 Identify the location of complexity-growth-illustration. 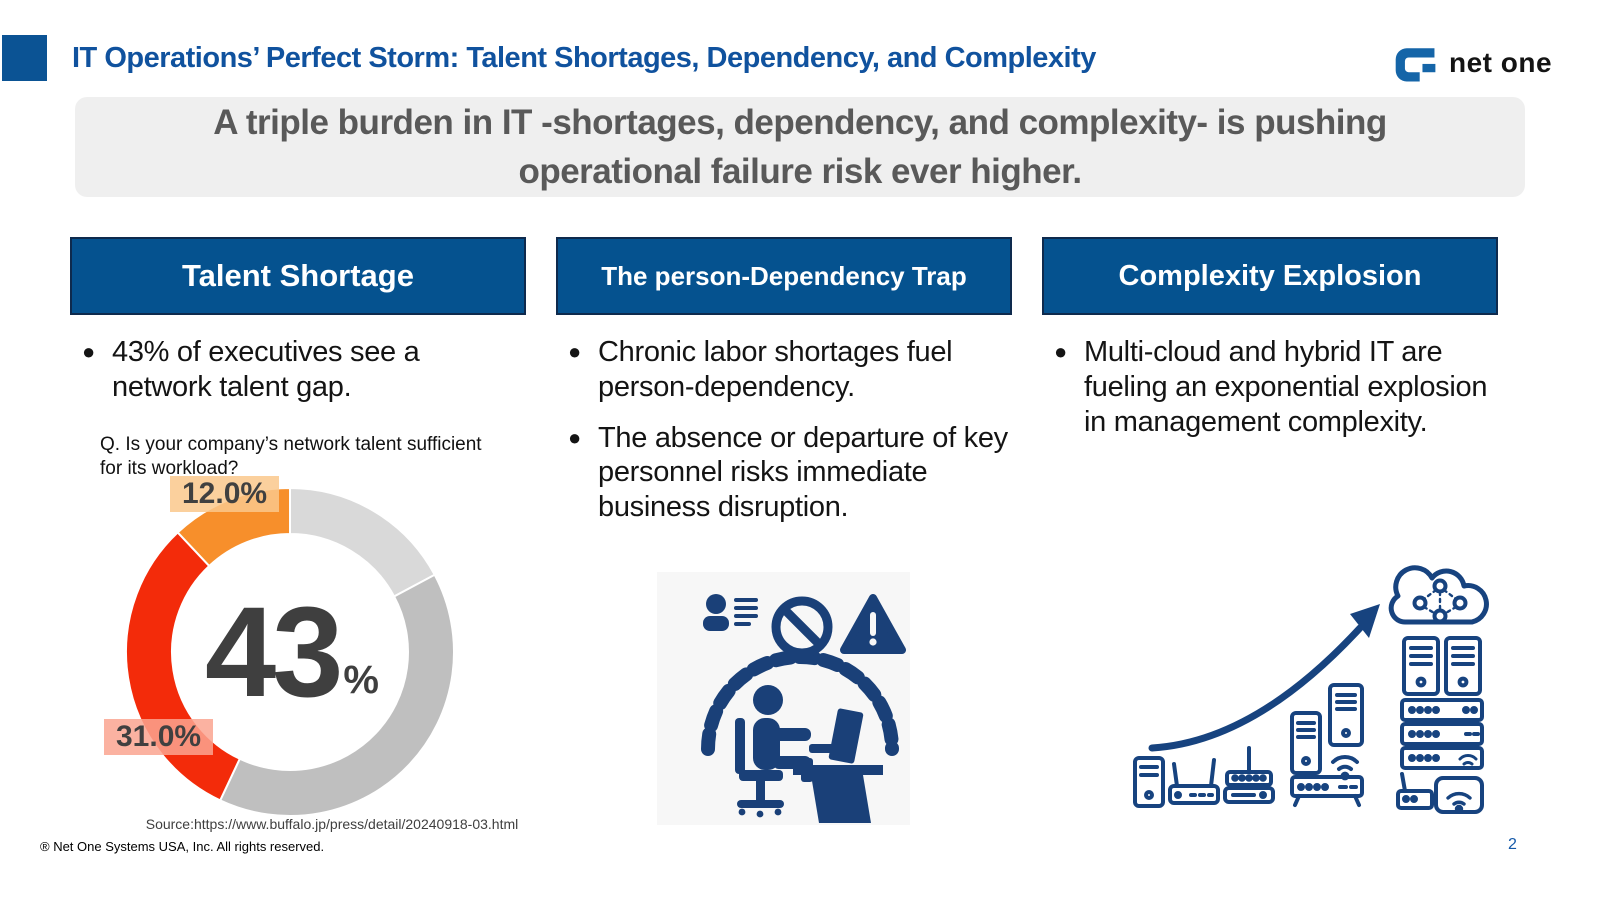
(1294, 685).